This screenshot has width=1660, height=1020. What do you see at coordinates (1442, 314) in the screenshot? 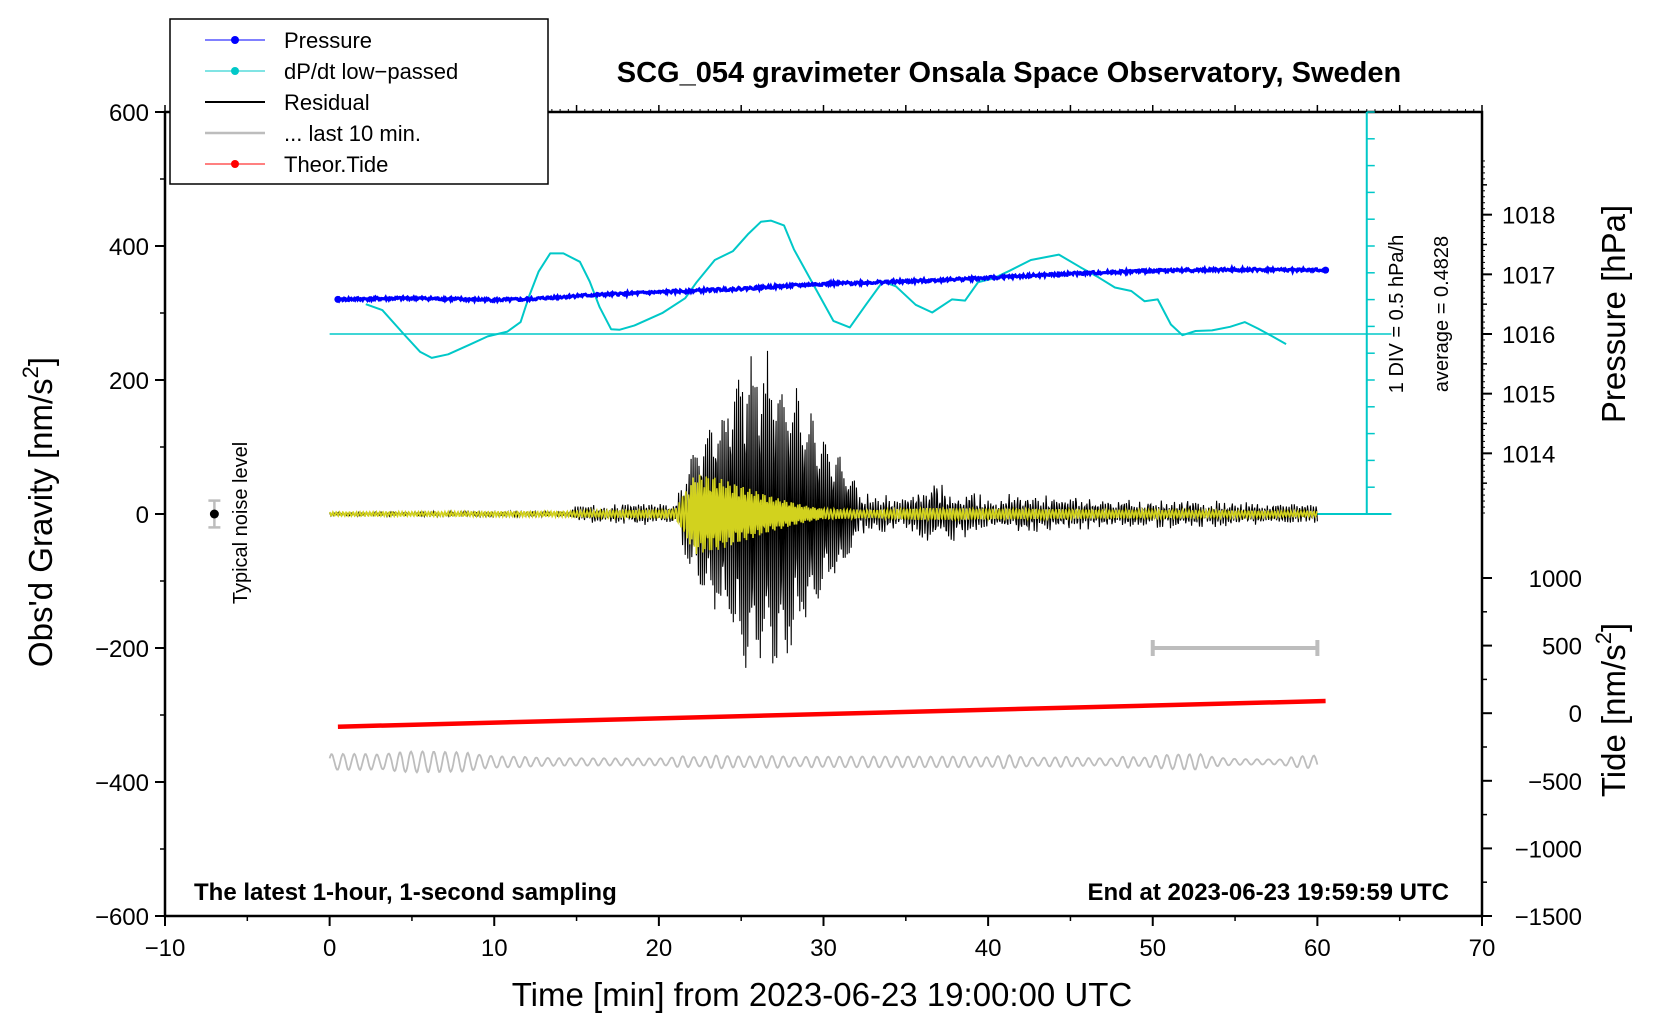
I see `dpdt-average-label: average = 0.4828` at bounding box center [1442, 314].